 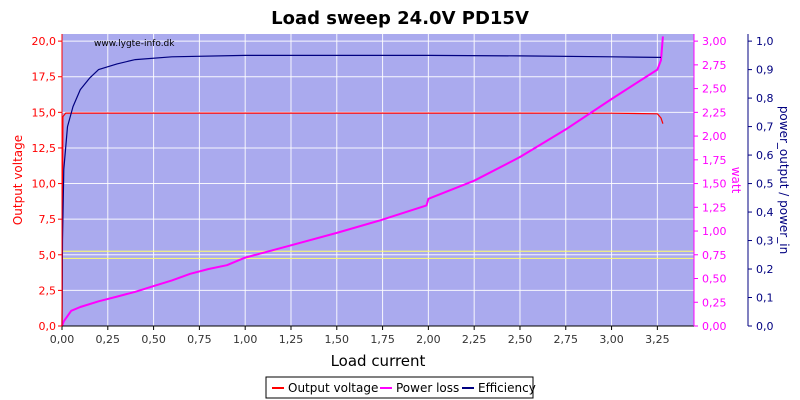 I want to click on right1-tick-label: 1,75, so click(x=714, y=160).